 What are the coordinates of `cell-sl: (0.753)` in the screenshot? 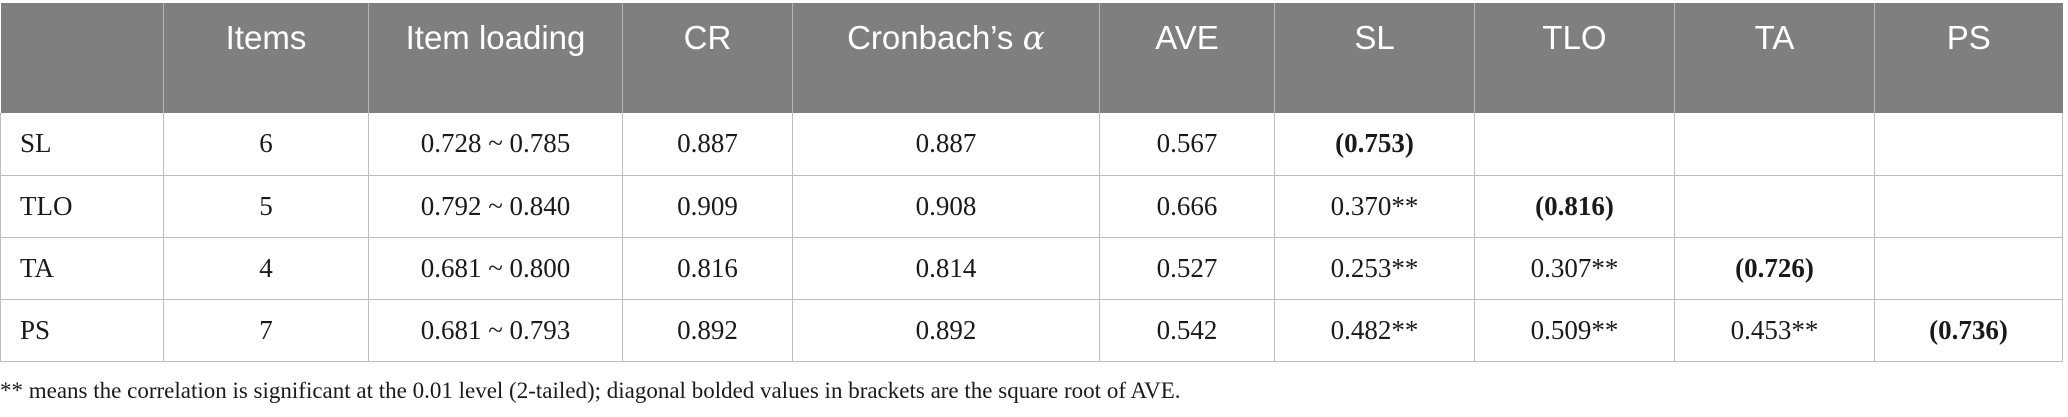 It's located at (1374, 144).